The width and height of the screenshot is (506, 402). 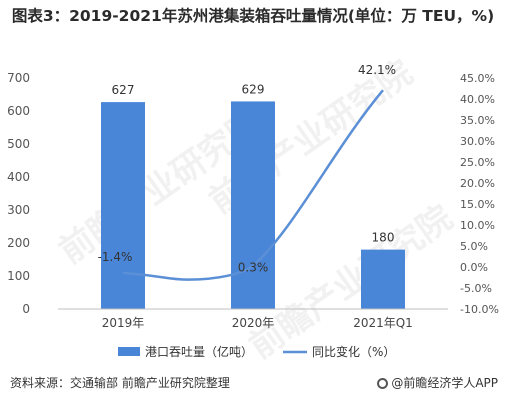 I want to click on right-tick-label: 30.0%, so click(x=477, y=141).